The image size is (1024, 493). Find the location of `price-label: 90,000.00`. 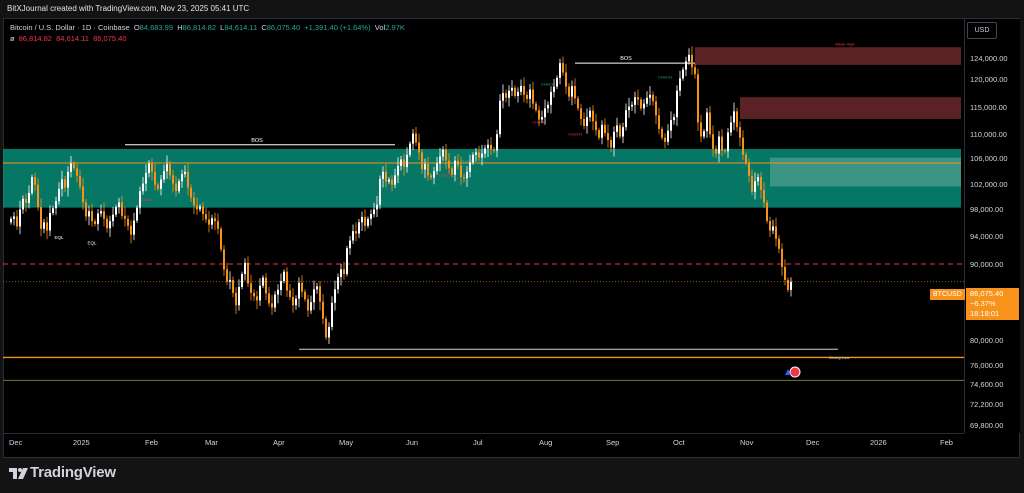

price-label: 90,000.00 is located at coordinates (987, 264).